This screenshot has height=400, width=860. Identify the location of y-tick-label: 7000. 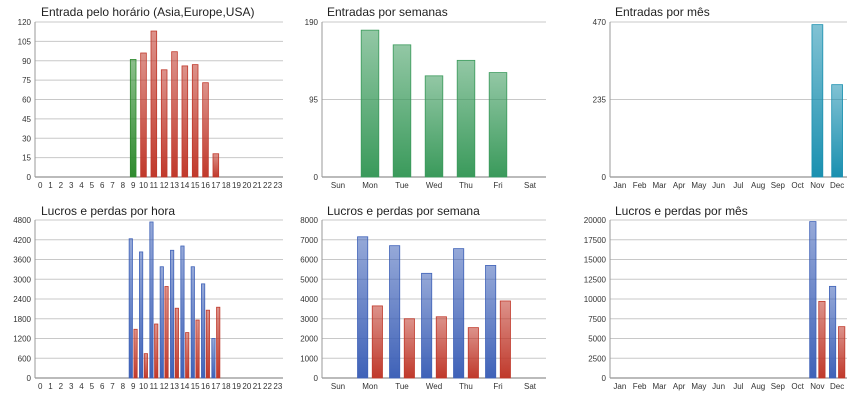
(309, 240).